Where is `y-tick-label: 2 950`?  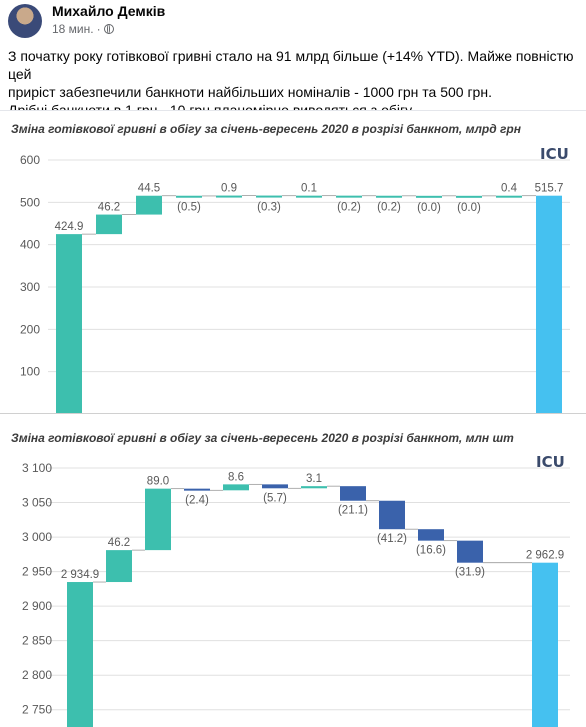 y-tick-label: 2 950 is located at coordinates (37, 572).